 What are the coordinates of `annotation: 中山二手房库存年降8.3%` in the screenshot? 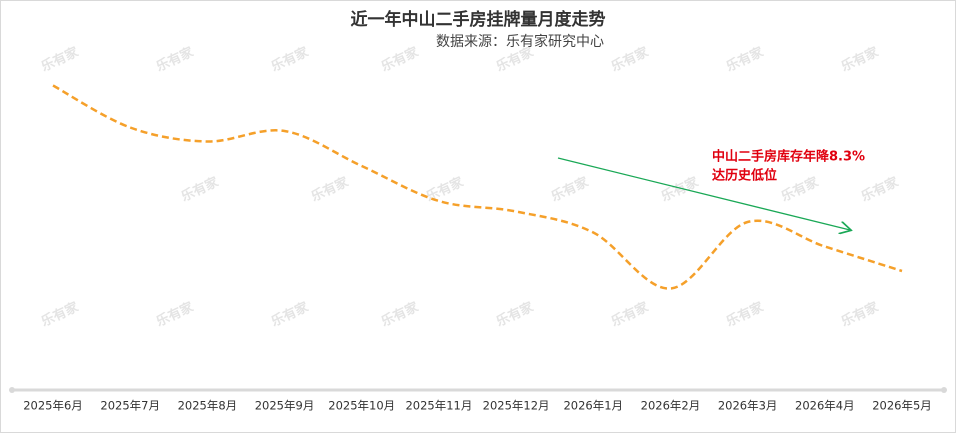 It's located at (788, 157).